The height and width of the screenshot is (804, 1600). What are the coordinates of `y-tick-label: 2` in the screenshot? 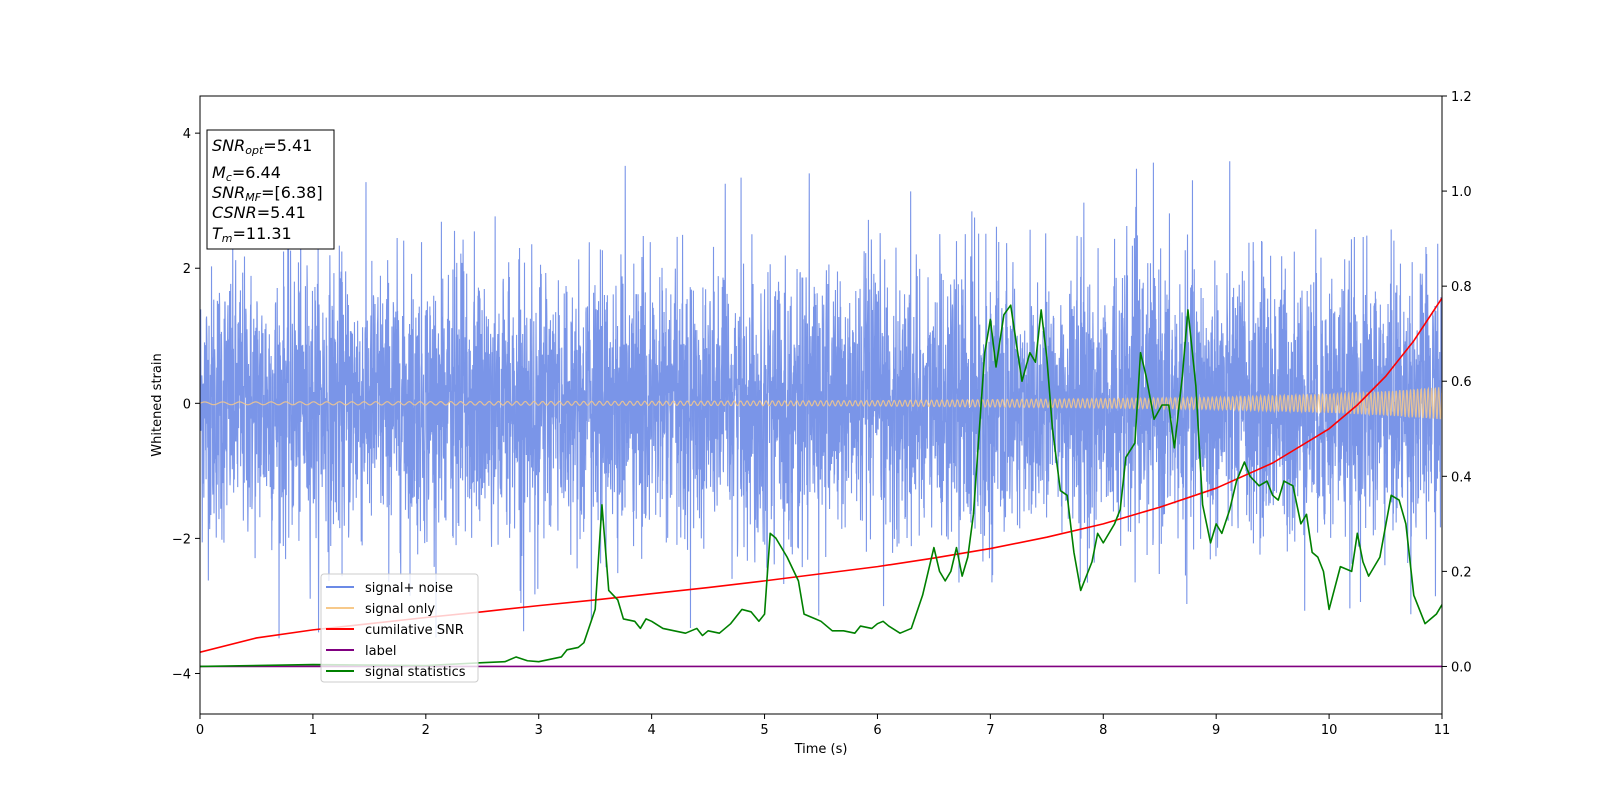 It's located at (187, 269).